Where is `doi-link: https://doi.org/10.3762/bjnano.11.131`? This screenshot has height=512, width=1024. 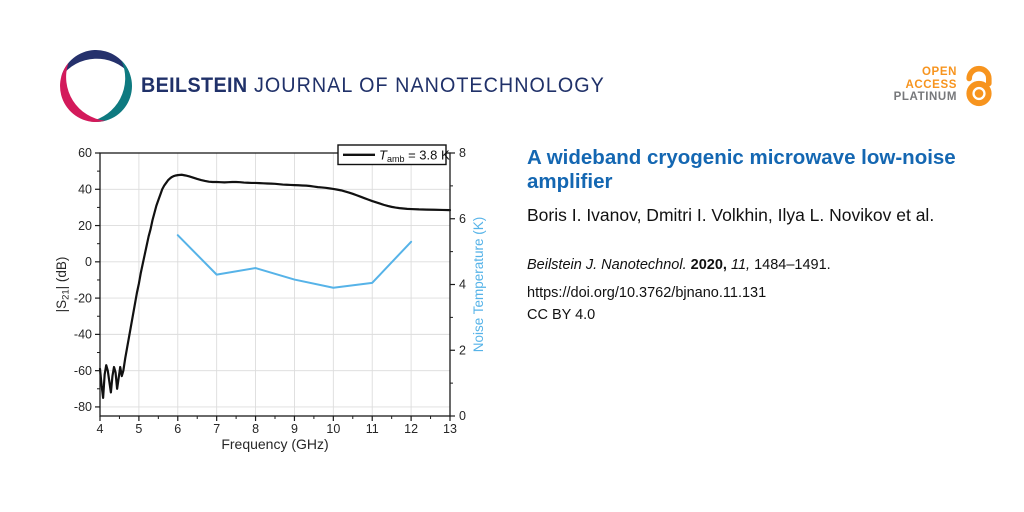 doi-link: https://doi.org/10.3762/bjnano.11.131 is located at coordinates (647, 293).